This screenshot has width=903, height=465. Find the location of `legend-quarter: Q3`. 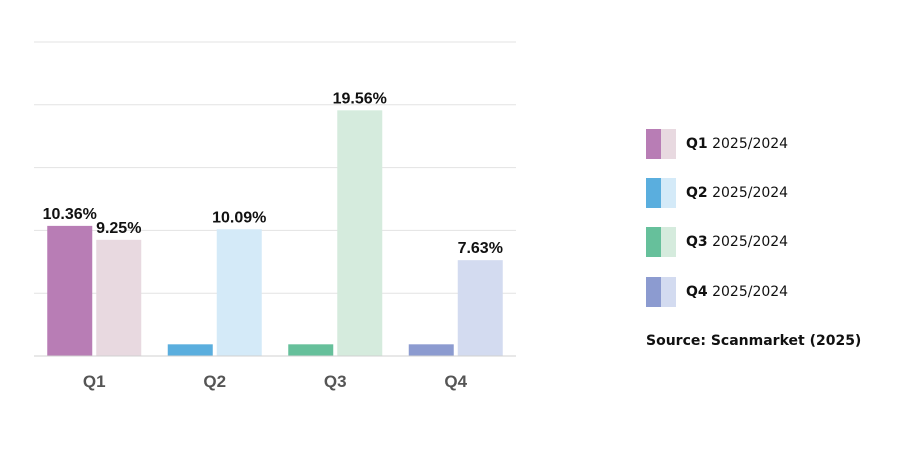

legend-quarter: Q3 is located at coordinates (697, 242).